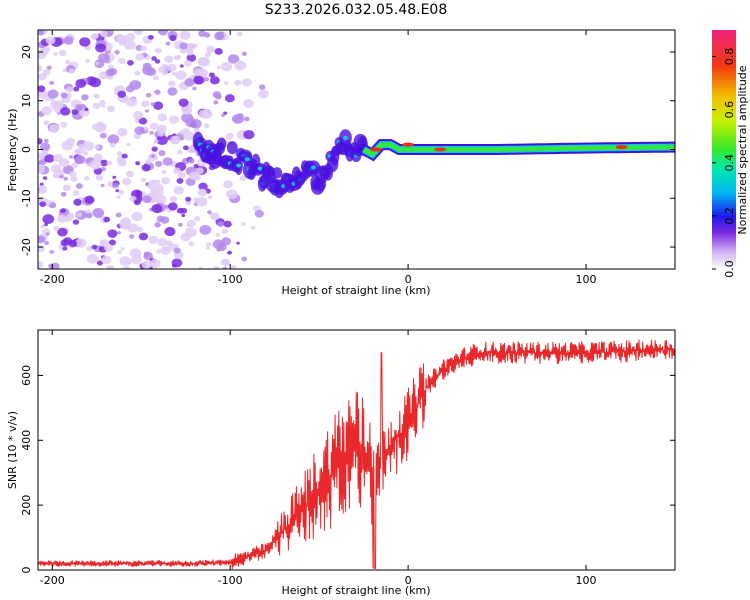 The image size is (750, 600). What do you see at coordinates (26, 505) in the screenshot?
I see `y-tick-label: 200` at bounding box center [26, 505].